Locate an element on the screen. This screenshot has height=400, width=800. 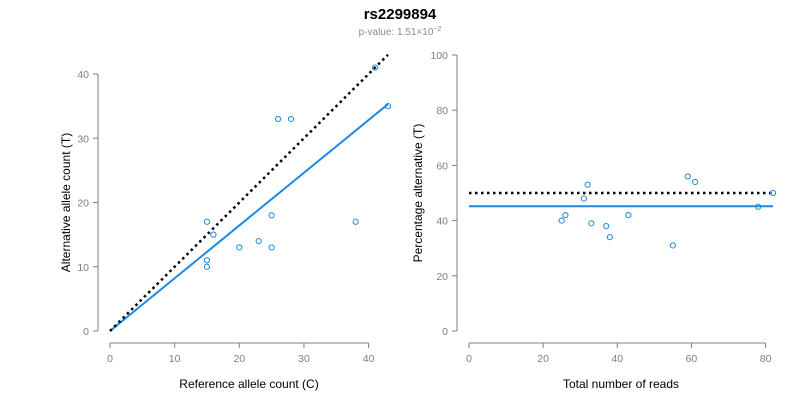
x-tick-label: 30 is located at coordinates (304, 359).